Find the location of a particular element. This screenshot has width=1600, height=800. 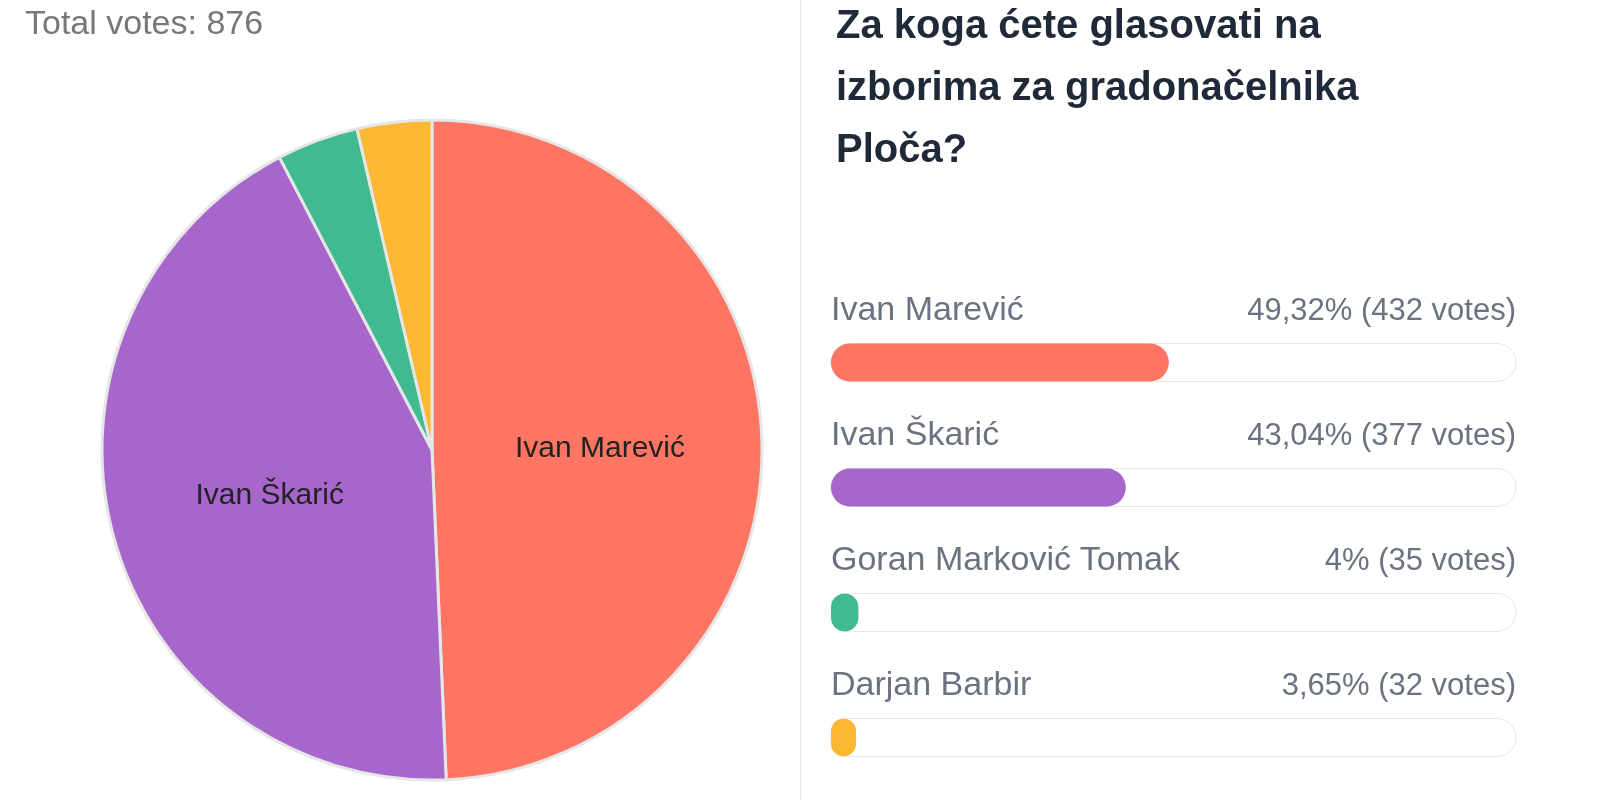

data-label: 43,04% (377 votes) is located at coordinates (1381, 434).